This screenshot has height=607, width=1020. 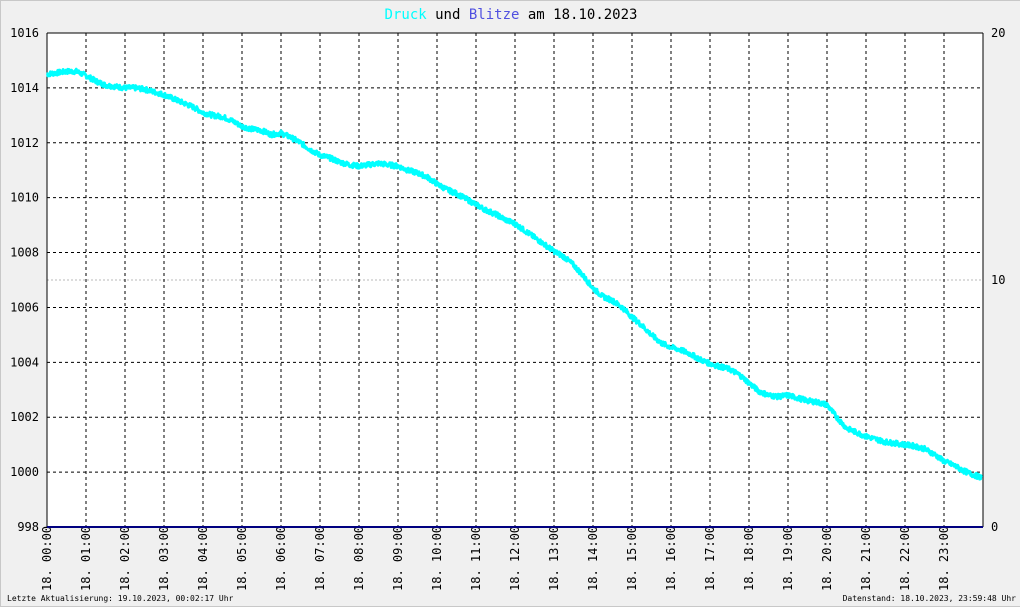 What do you see at coordinates (515, 558) in the screenshot?
I see `x-tick-label: 18. 12:00` at bounding box center [515, 558].